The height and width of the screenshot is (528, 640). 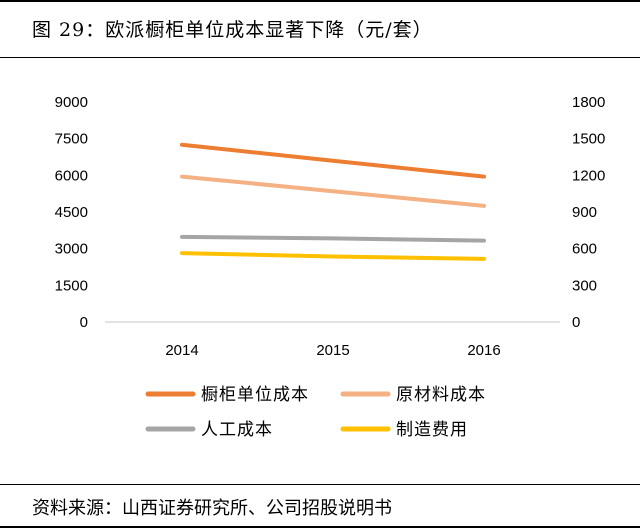 I want to click on left-axis: 9000 7500 6000 4500 3000 1500 0, so click(x=71, y=212).